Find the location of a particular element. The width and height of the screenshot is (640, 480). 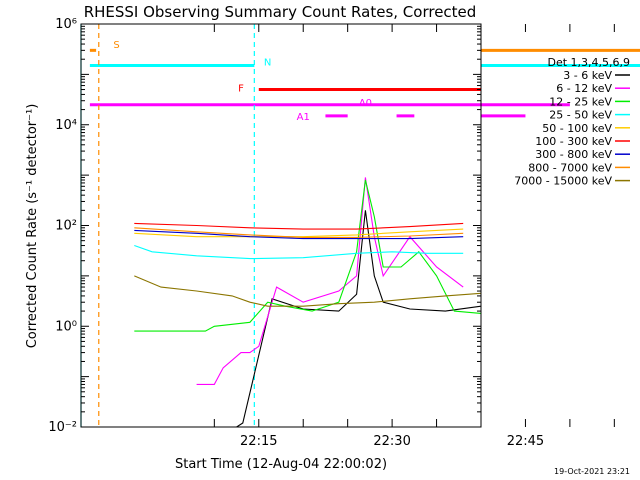

x-tick-label-1: 22:15 is located at coordinates (258, 441).